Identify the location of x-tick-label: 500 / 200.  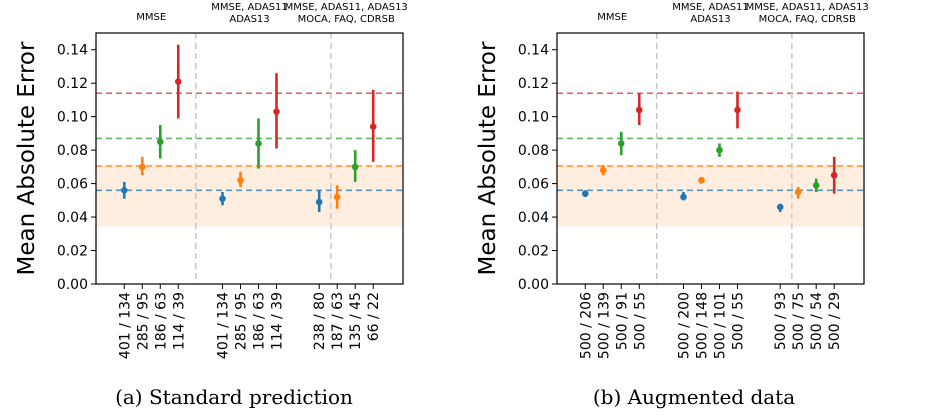
(685, 325).